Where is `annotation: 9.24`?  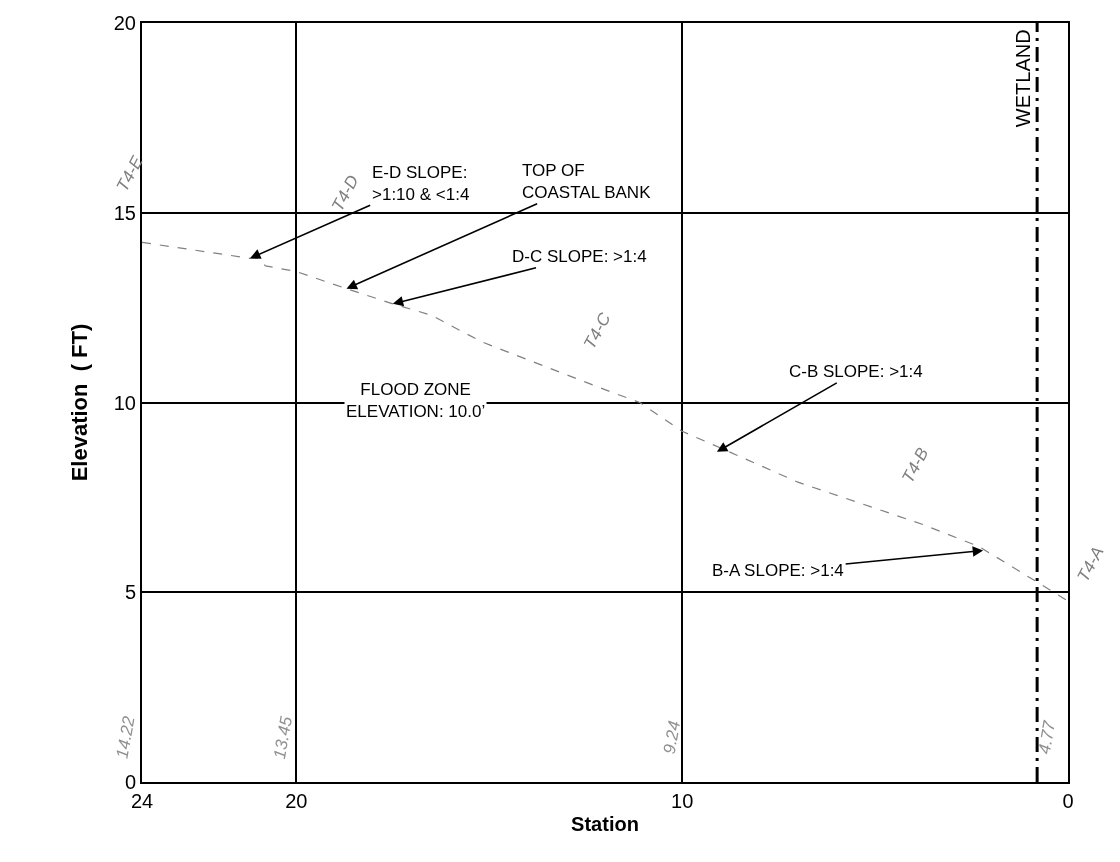
annotation: 9.24 is located at coordinates (672, 737).